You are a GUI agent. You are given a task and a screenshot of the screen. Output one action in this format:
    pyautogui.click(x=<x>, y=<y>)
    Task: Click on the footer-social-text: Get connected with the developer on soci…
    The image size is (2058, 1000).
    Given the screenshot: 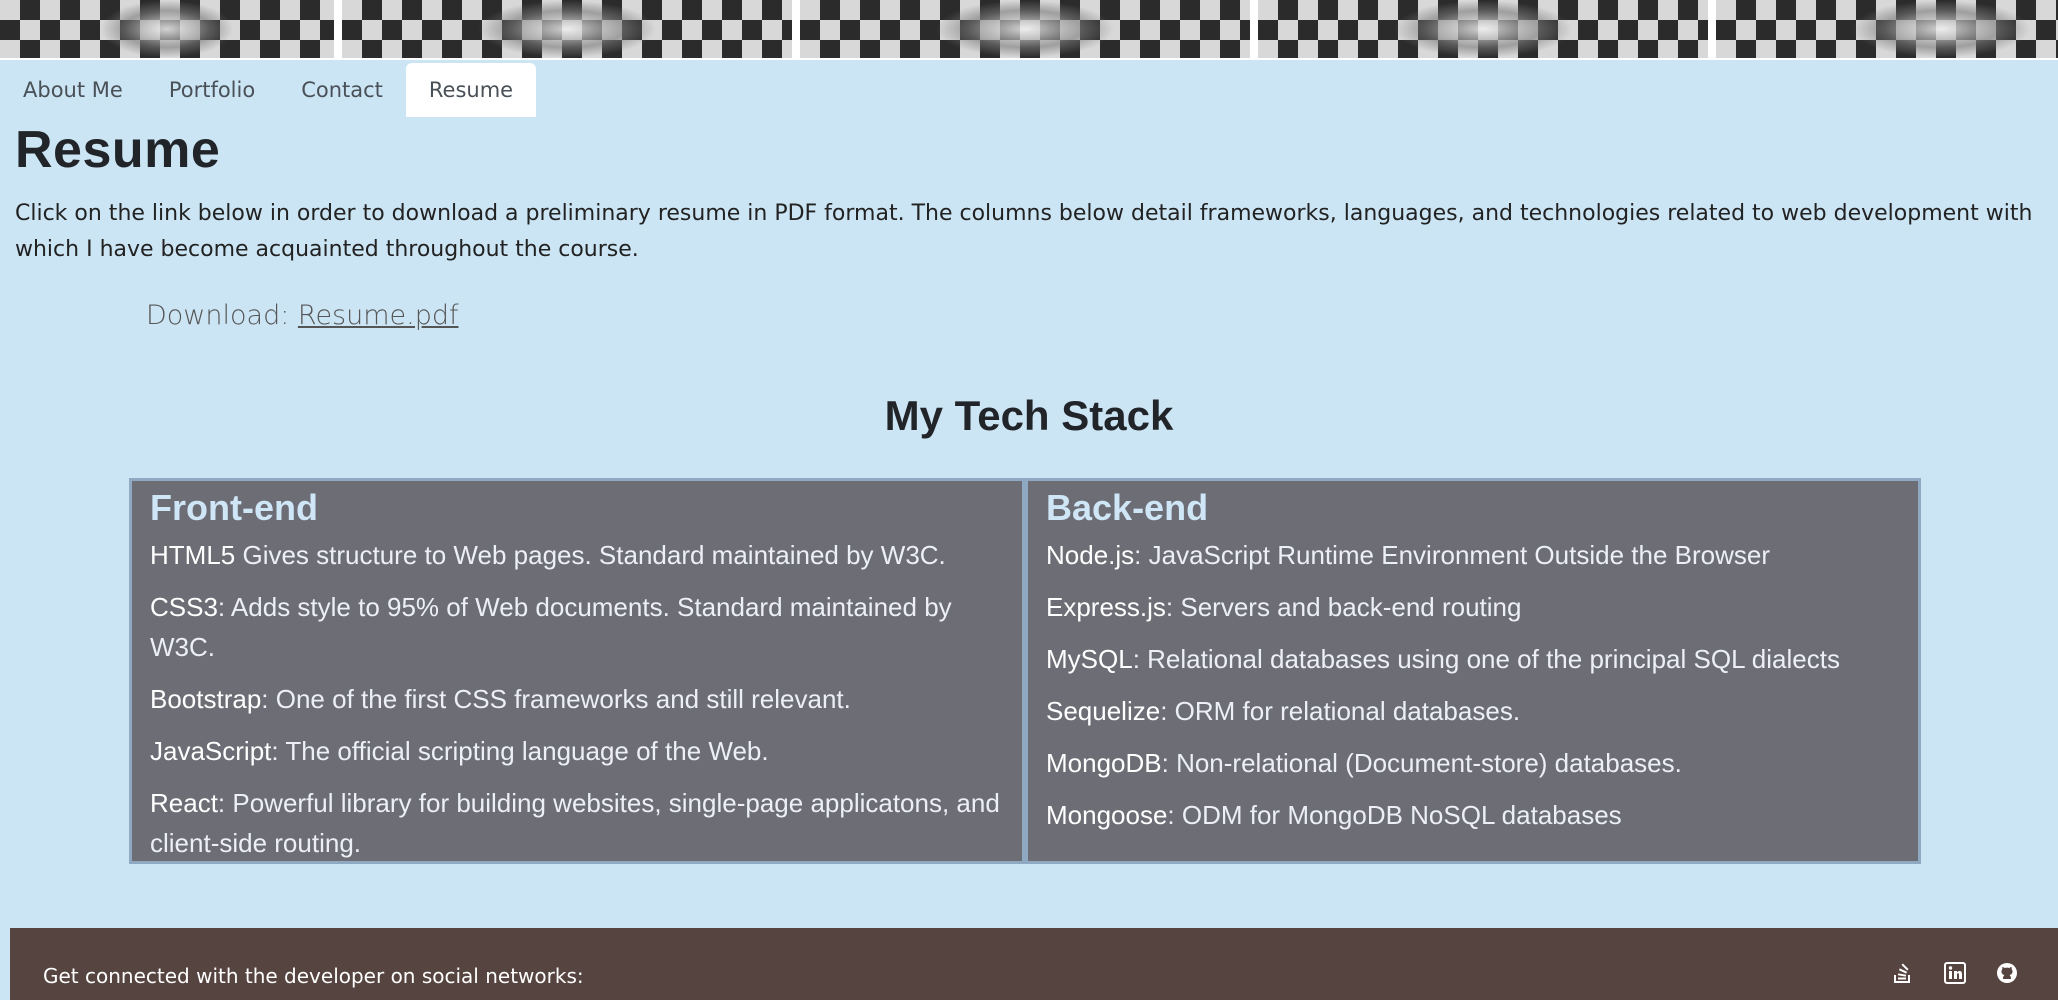 What is the action you would take?
    pyautogui.click(x=313, y=976)
    